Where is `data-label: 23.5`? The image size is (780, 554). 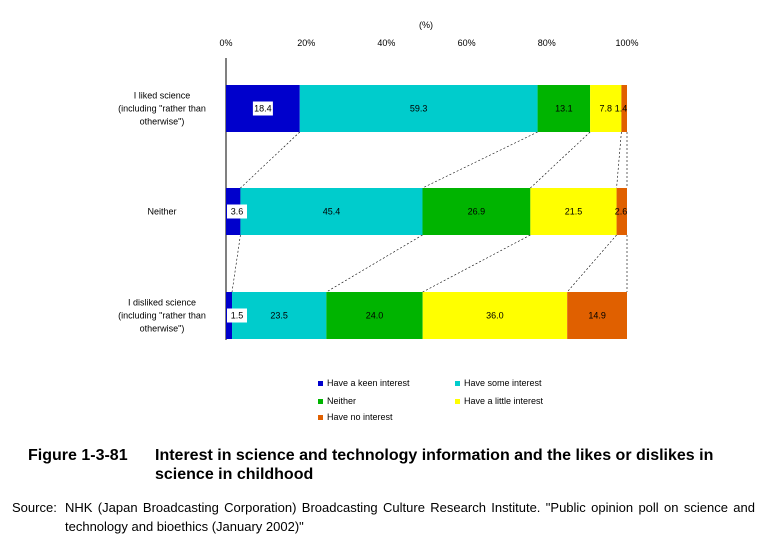
data-label: 23.5 is located at coordinates (279, 316).